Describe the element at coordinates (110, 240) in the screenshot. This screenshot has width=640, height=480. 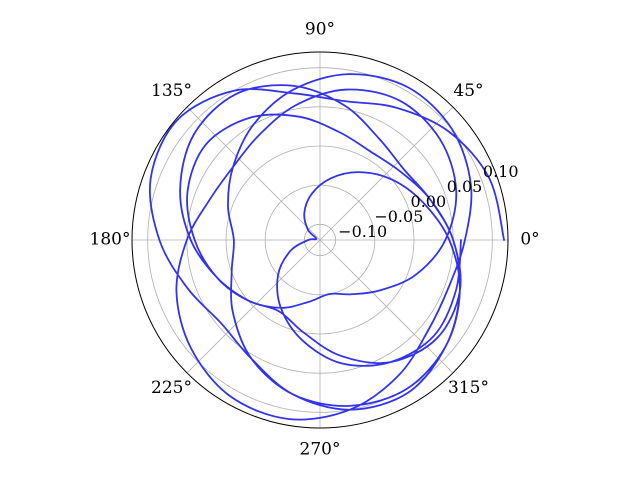
I see `theta-tick-label-4: 180°` at that location.